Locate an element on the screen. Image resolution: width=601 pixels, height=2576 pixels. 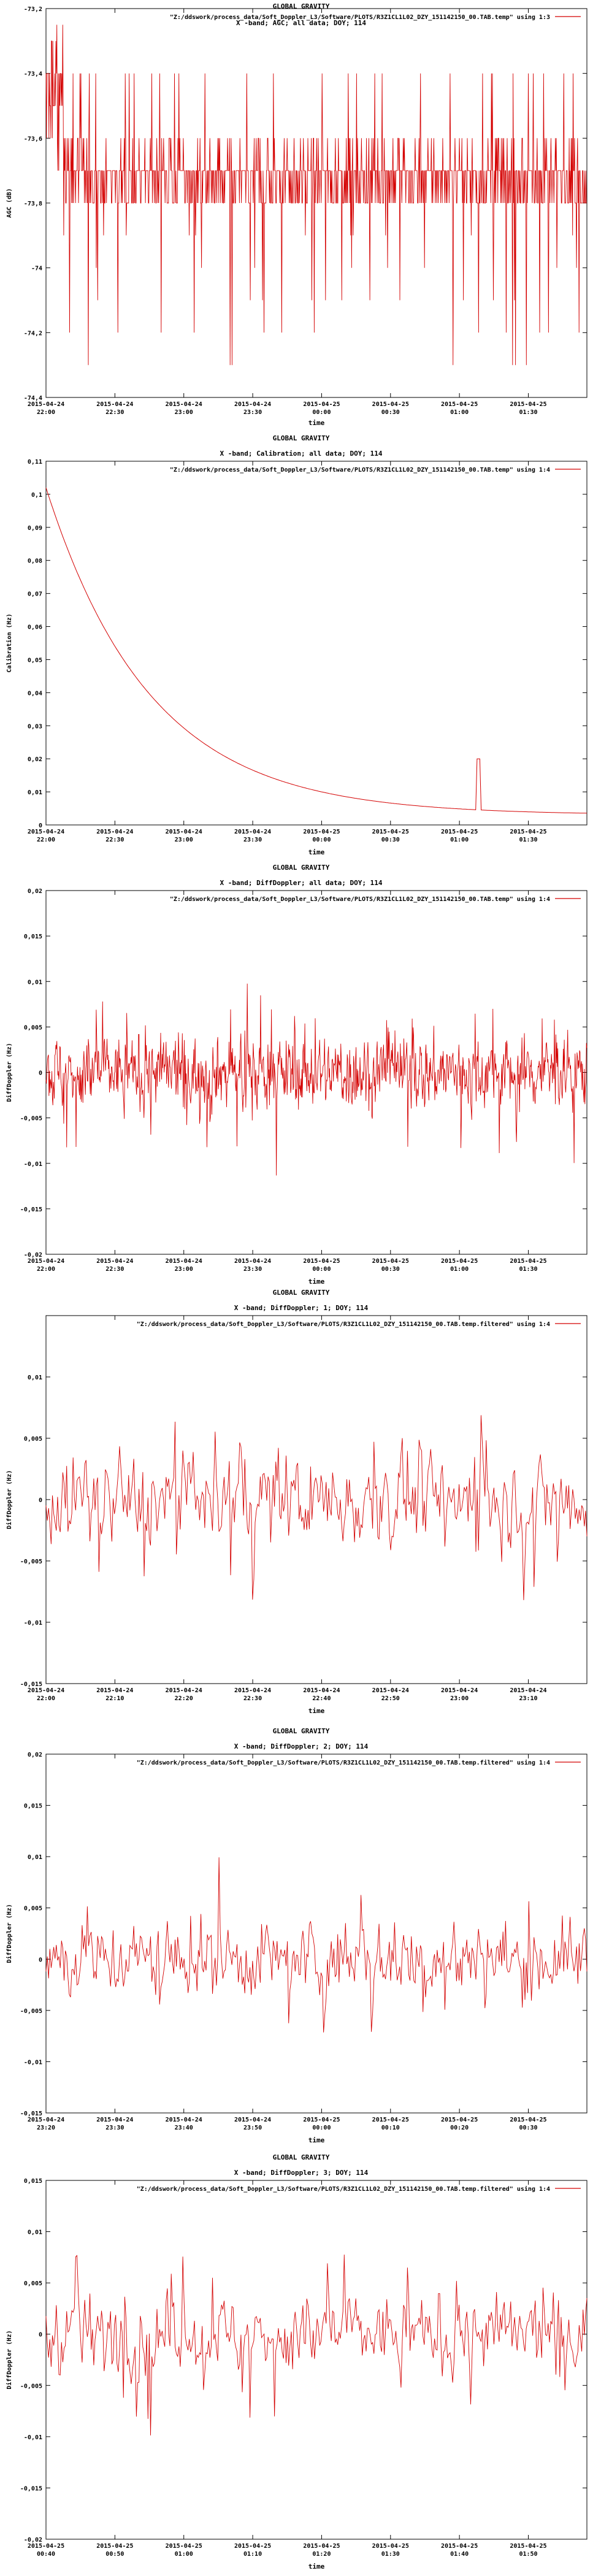
x-tick-time: 22:40 is located at coordinates (322, 1698).